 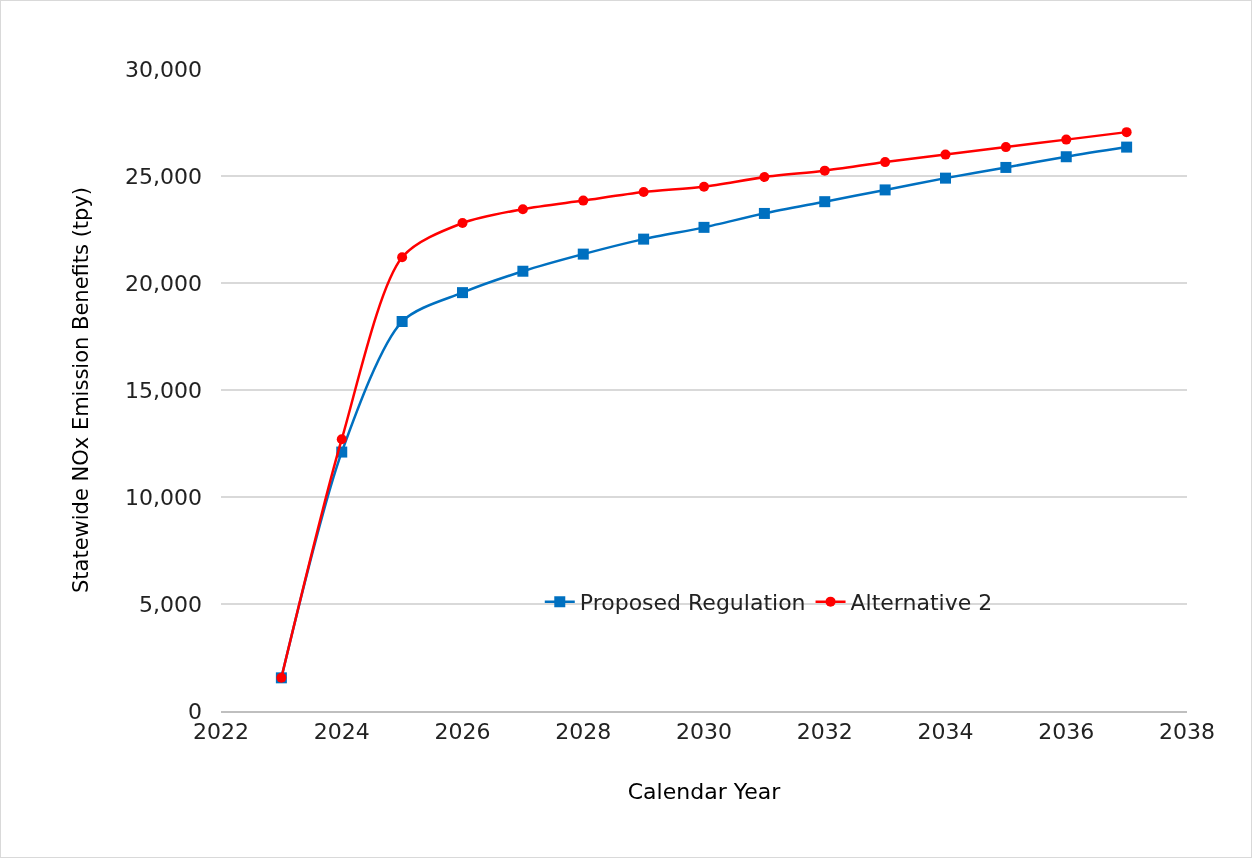 I want to click on x-tick-label: 2030, so click(x=704, y=732).